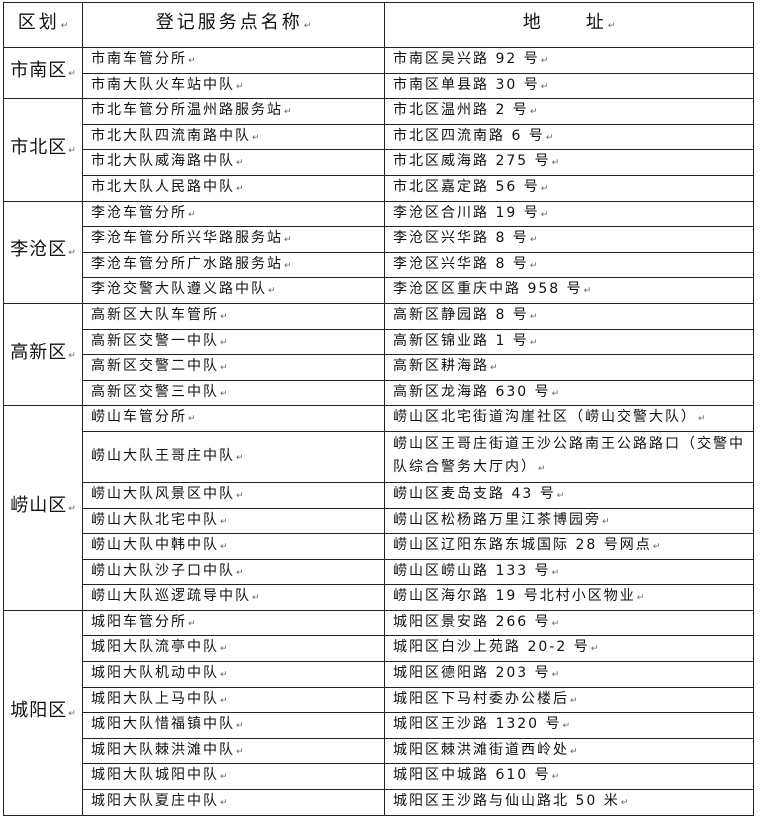 Image resolution: width=764 pixels, height=816 pixels. What do you see at coordinates (43, 70) in the screenshot?
I see `district-name: 市南区` at bounding box center [43, 70].